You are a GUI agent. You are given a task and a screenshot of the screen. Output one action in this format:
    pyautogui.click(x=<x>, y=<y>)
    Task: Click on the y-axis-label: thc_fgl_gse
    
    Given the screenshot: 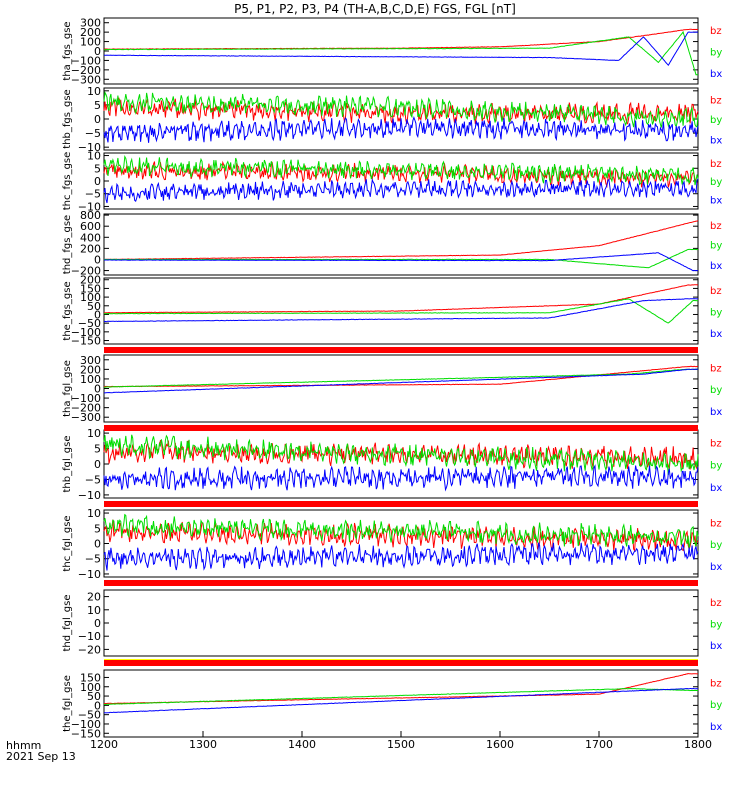 What is the action you would take?
    pyautogui.click(x=67, y=543)
    